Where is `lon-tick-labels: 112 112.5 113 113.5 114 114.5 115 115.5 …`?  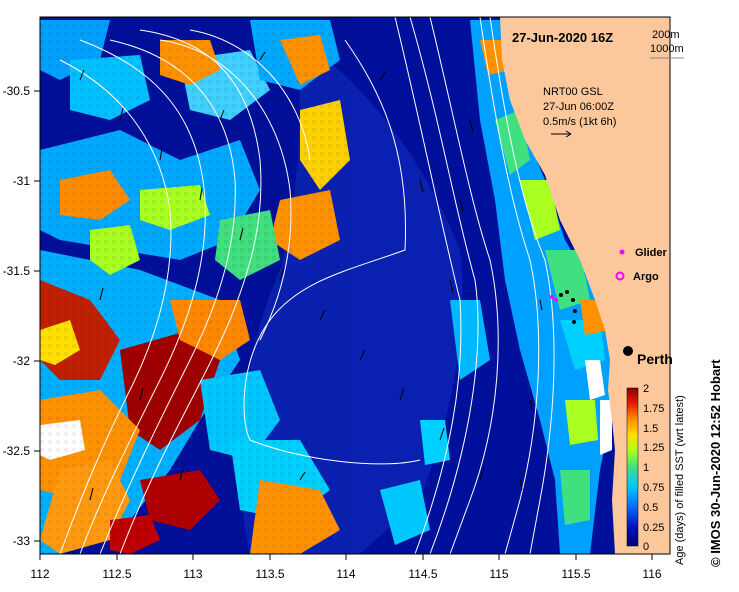 lon-tick-labels: 112 112.5 113 113.5 114 114.5 115 115.5 … is located at coordinates (345, 574).